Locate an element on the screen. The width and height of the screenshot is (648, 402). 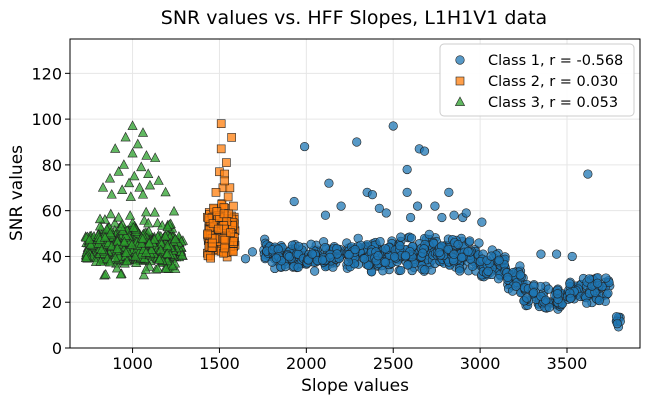
legend-label: Class 3, r = 0.053 is located at coordinates (553, 103).